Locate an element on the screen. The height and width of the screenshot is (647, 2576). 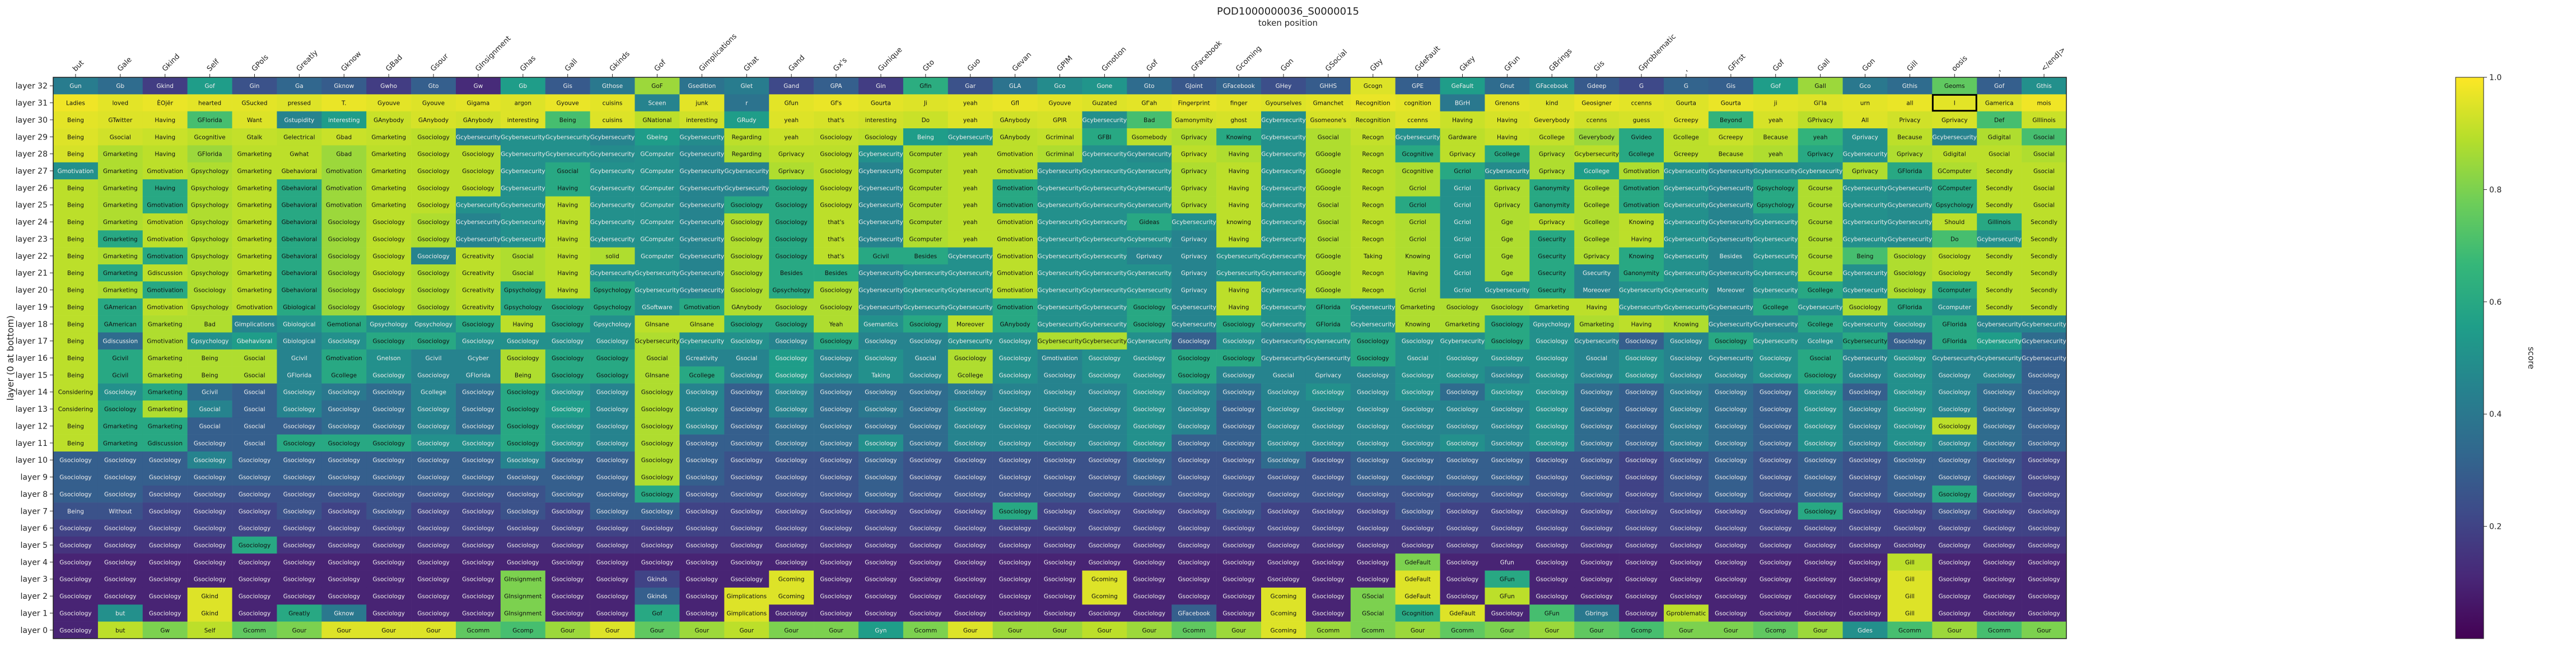
cell-label: Geverybody is located at coordinates (1552, 121).